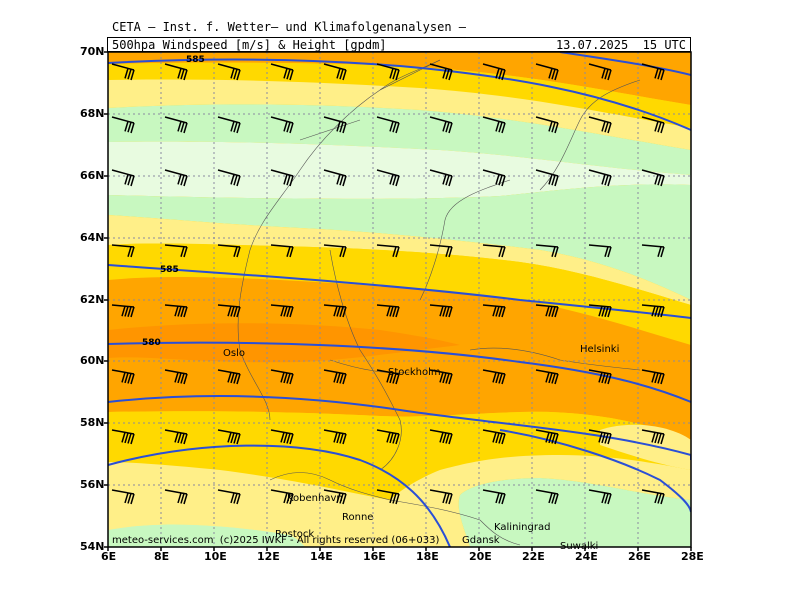  I want to click on lon-label: 14E, so click(321, 556).